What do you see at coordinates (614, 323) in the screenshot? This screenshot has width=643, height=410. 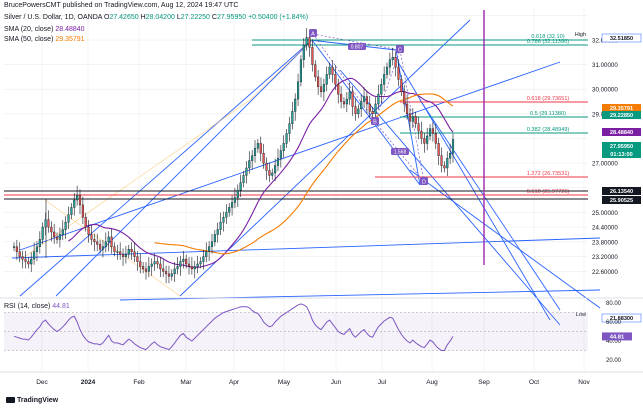 I see `rsi-tick-label: 60.00` at bounding box center [614, 323].